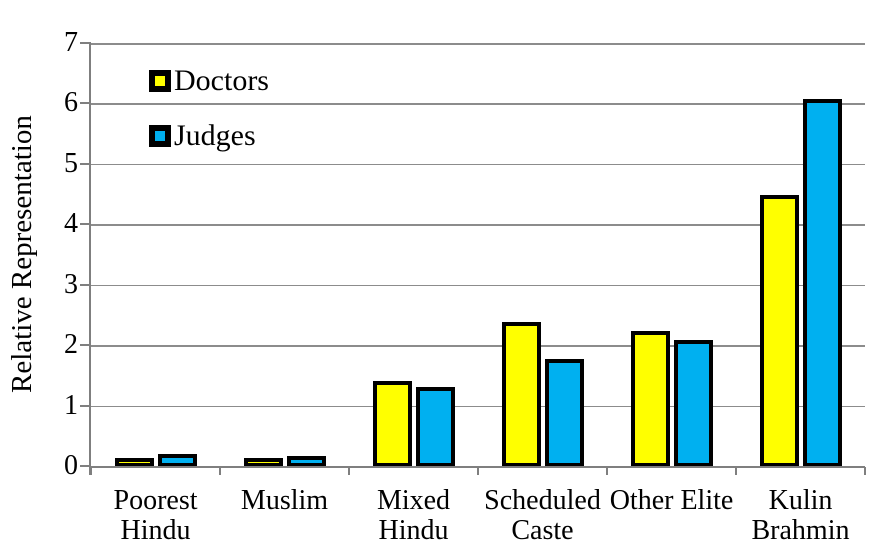  What do you see at coordinates (134, 462) in the screenshot?
I see `bar-doctors-poorest-hindu` at bounding box center [134, 462].